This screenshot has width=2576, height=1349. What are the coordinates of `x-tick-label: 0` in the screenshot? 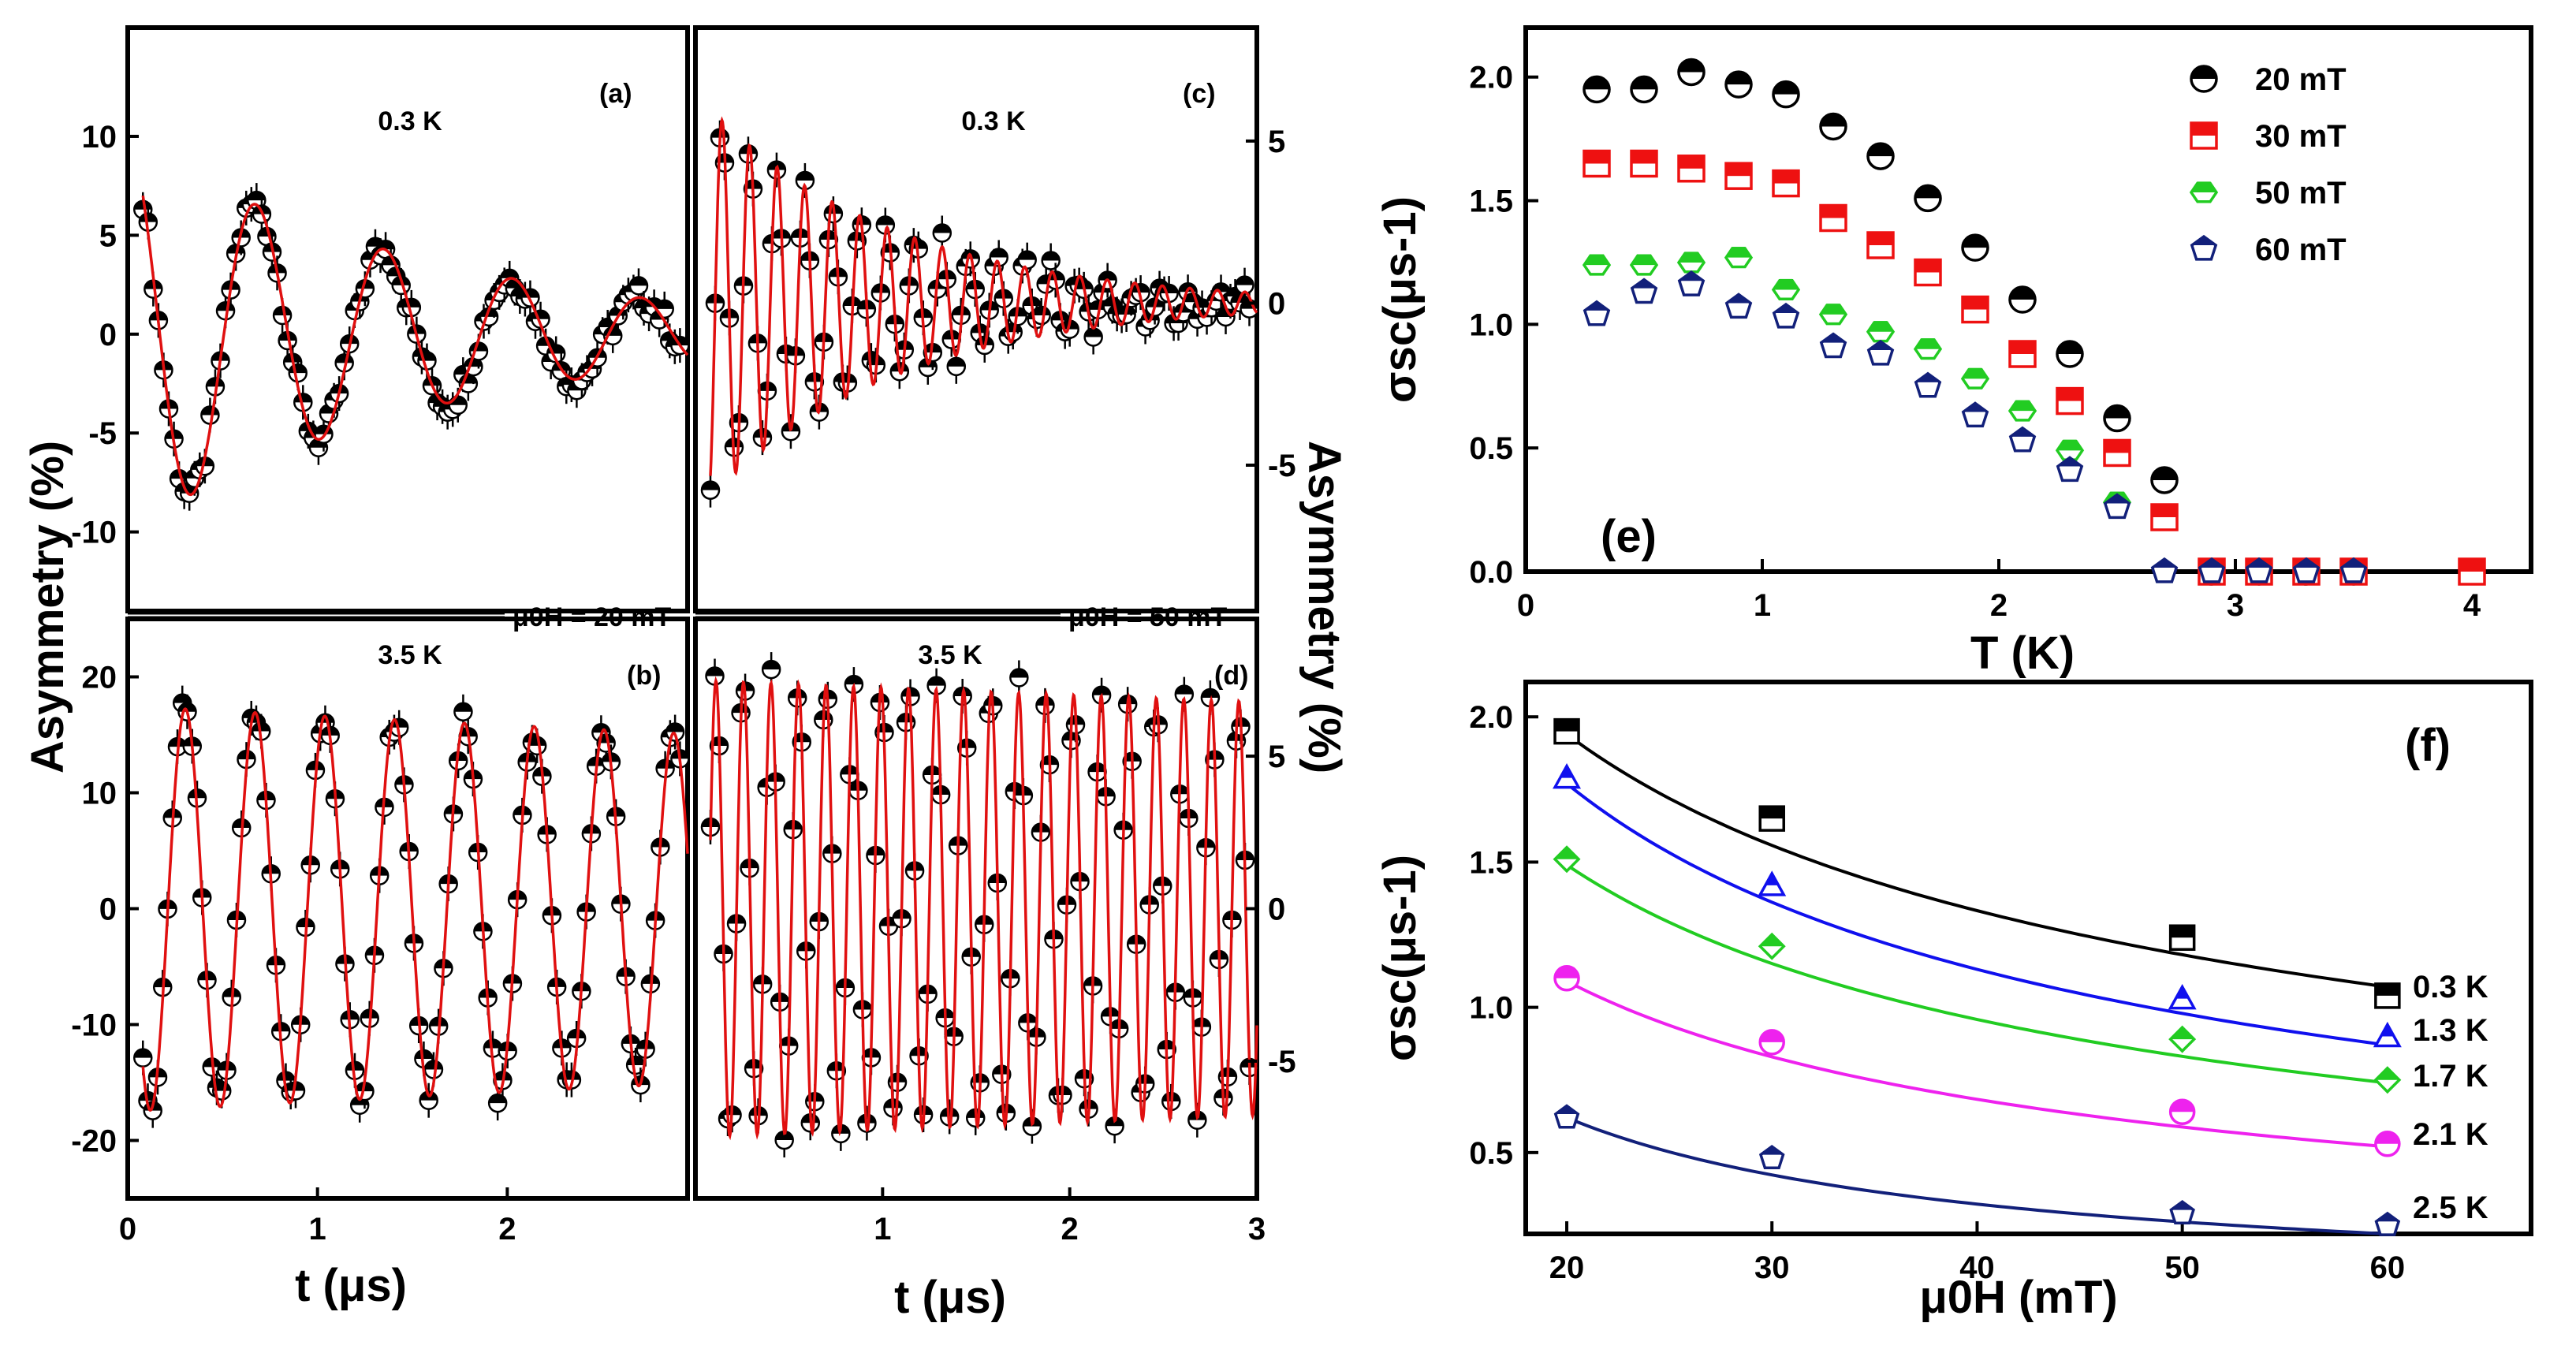 It's located at (128, 1229).